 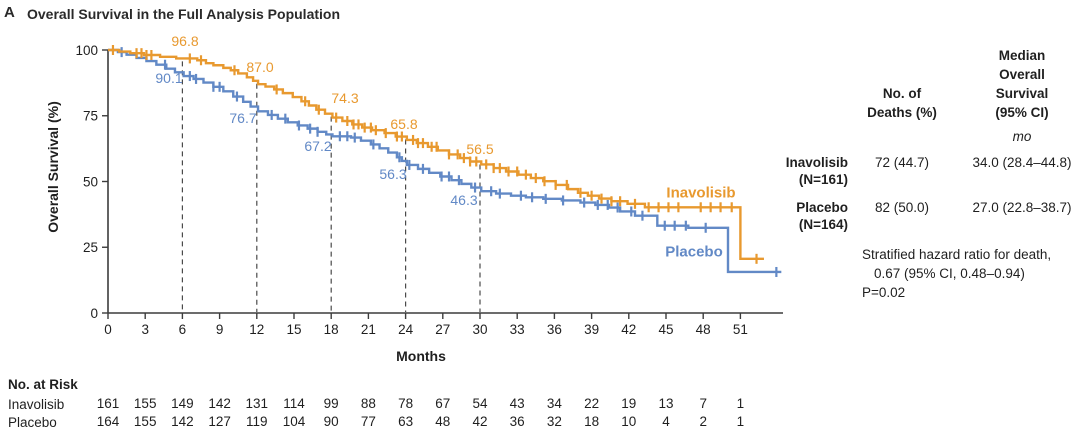 What do you see at coordinates (442, 421) in the screenshot?
I see `risk-value-placebo-27: 48` at bounding box center [442, 421].